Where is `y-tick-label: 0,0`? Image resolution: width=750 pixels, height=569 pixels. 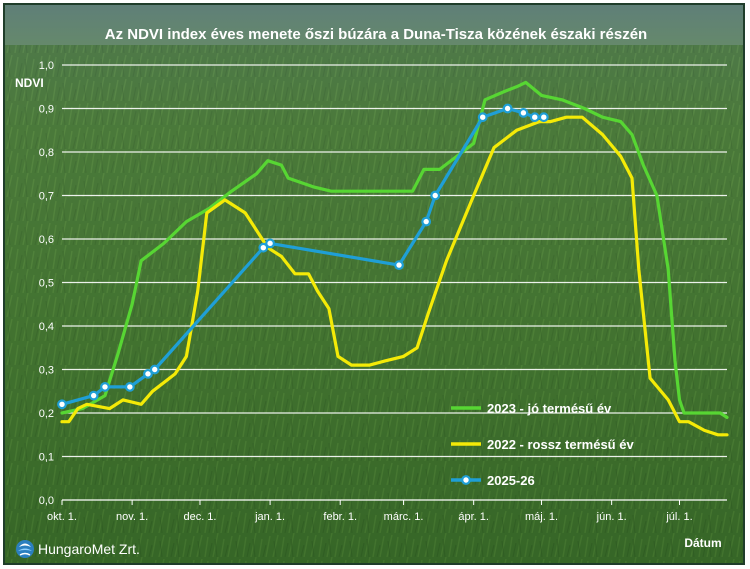
y-tick-label: 0,0 is located at coordinates (46, 501).